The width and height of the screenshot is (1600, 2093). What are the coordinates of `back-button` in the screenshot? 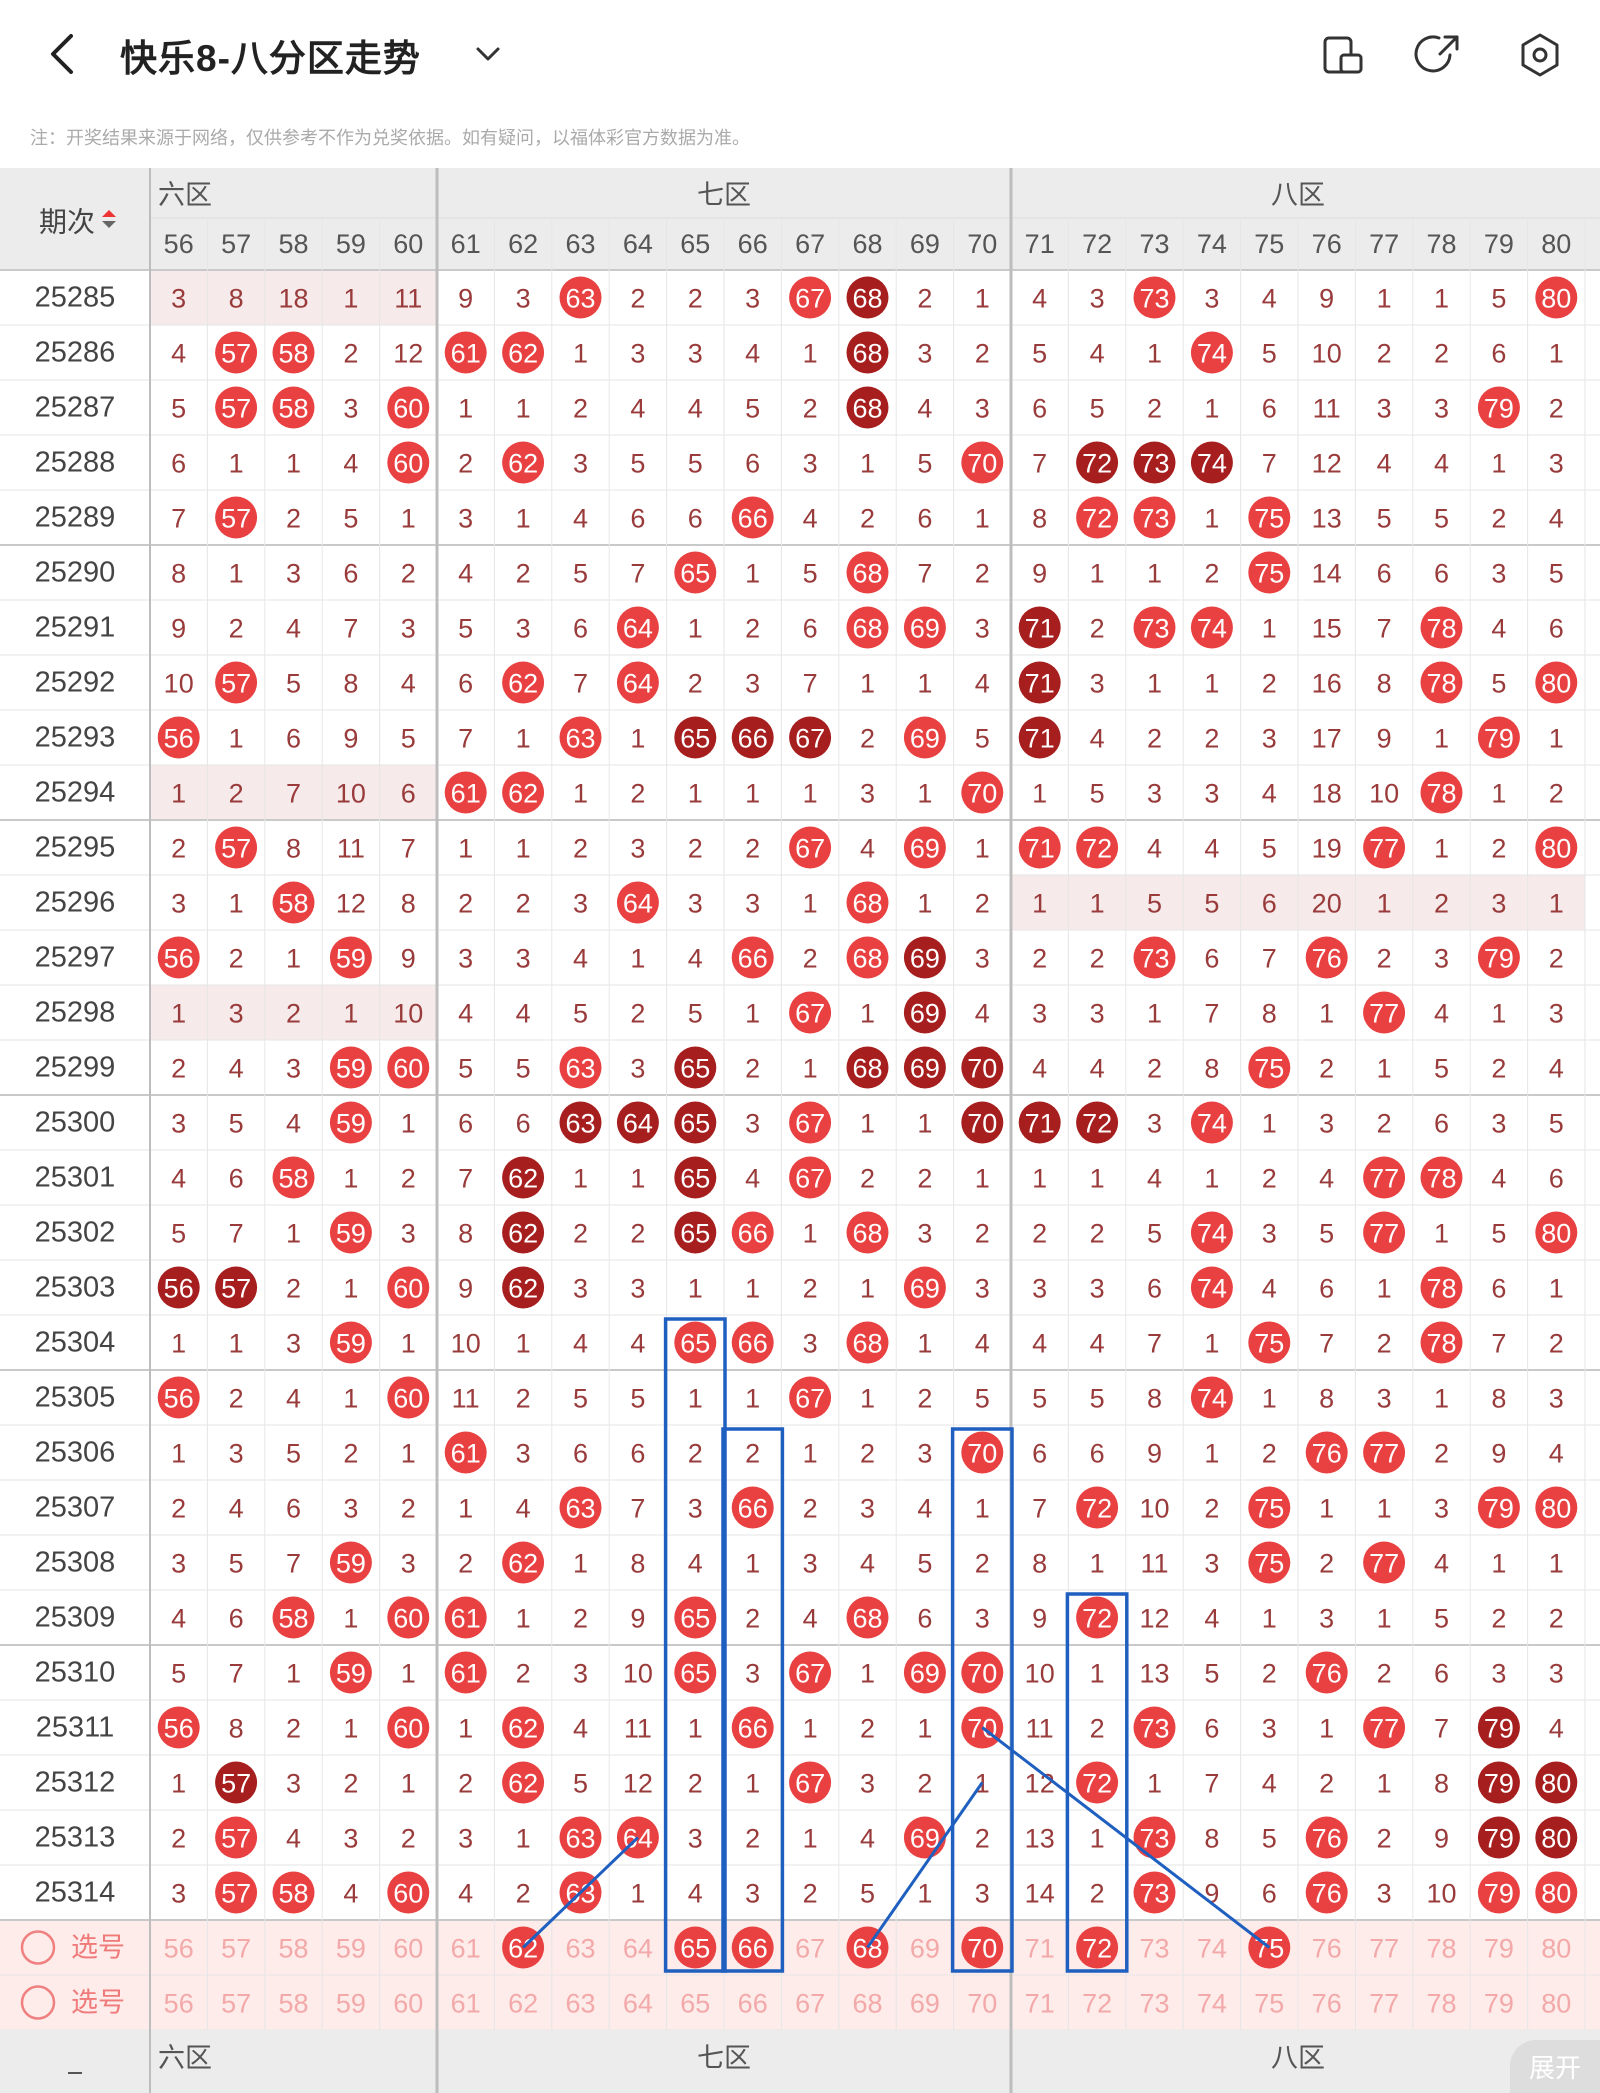 It's located at (62, 54).